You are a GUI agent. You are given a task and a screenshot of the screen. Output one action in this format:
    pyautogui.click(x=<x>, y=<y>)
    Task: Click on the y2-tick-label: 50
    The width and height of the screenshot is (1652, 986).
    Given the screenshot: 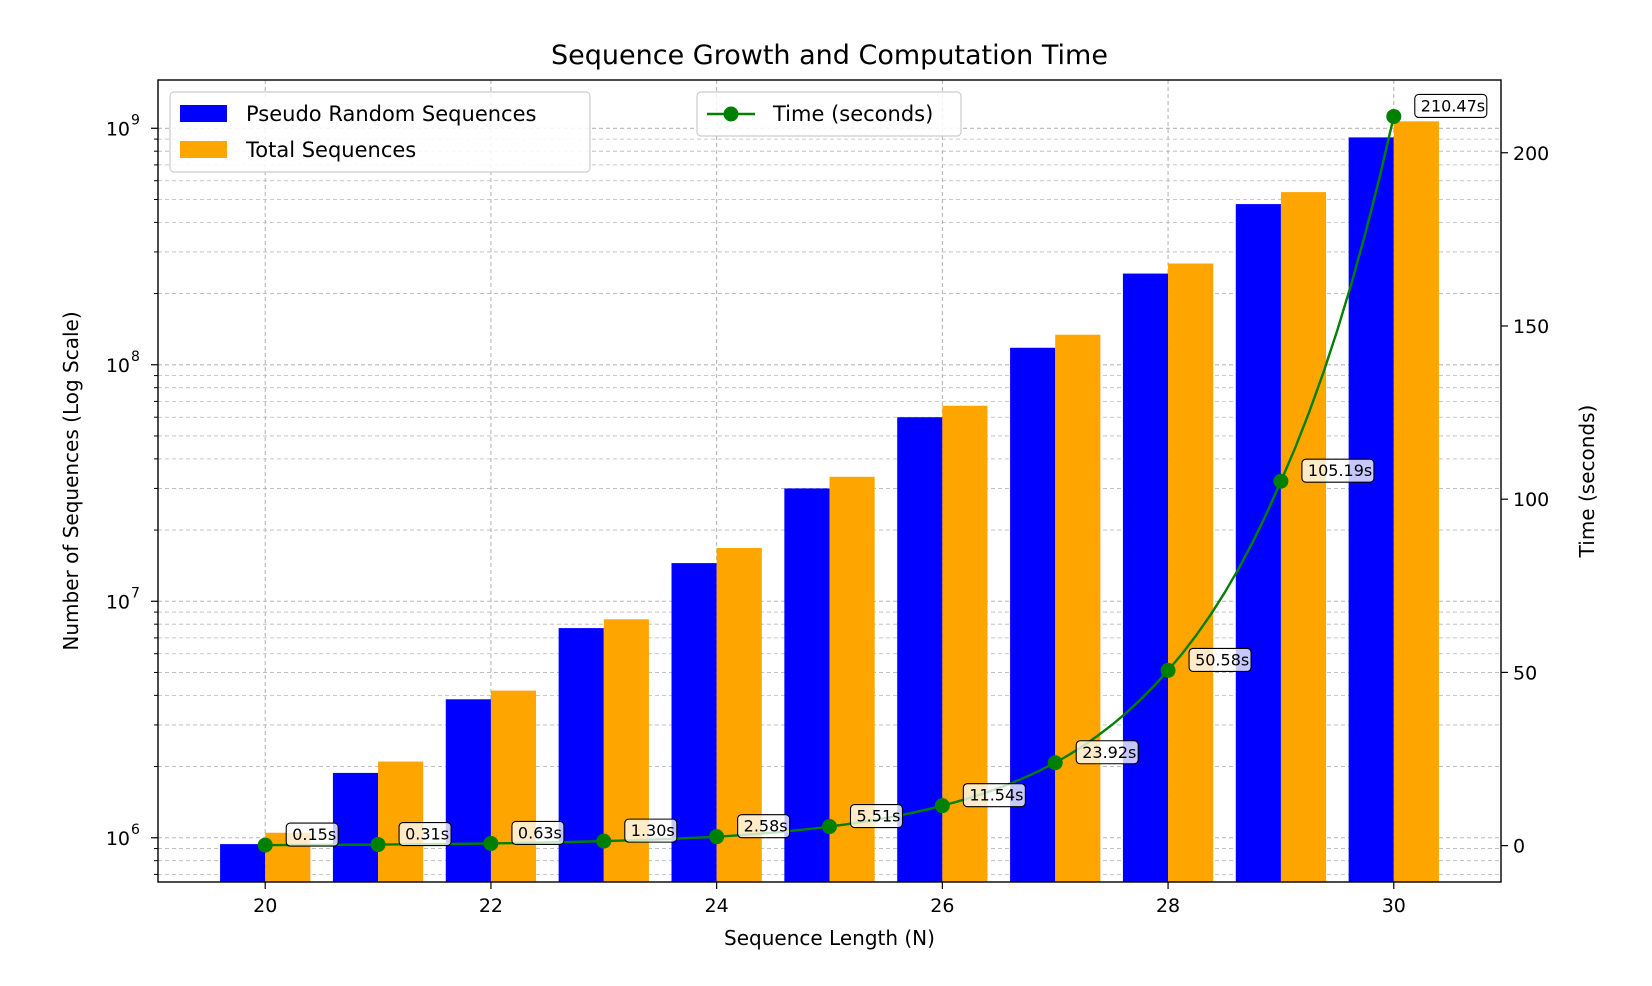 What is the action you would take?
    pyautogui.click(x=1525, y=673)
    